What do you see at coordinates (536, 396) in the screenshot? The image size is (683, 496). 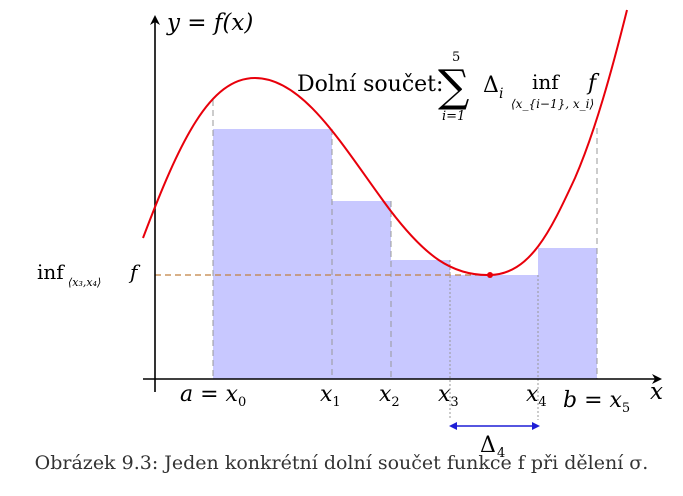 I see `partition-label-4: x4` at bounding box center [536, 396].